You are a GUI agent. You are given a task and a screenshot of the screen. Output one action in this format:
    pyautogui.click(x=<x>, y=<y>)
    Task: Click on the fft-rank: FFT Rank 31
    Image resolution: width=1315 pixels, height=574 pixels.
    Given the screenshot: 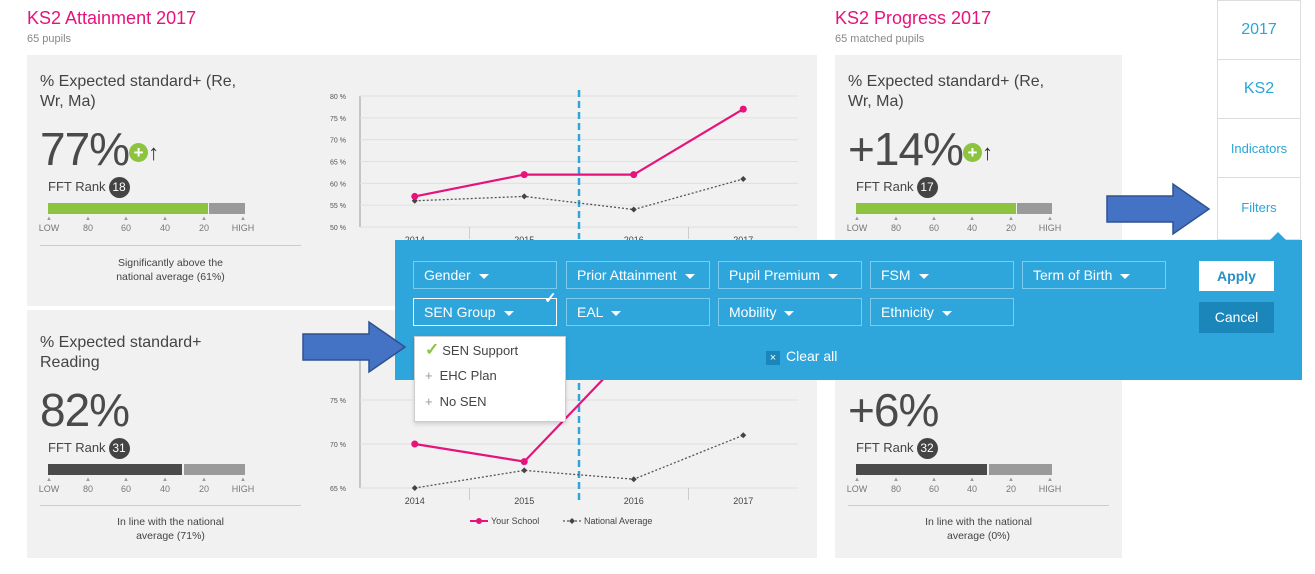 What is the action you would take?
    pyautogui.click(x=89, y=448)
    